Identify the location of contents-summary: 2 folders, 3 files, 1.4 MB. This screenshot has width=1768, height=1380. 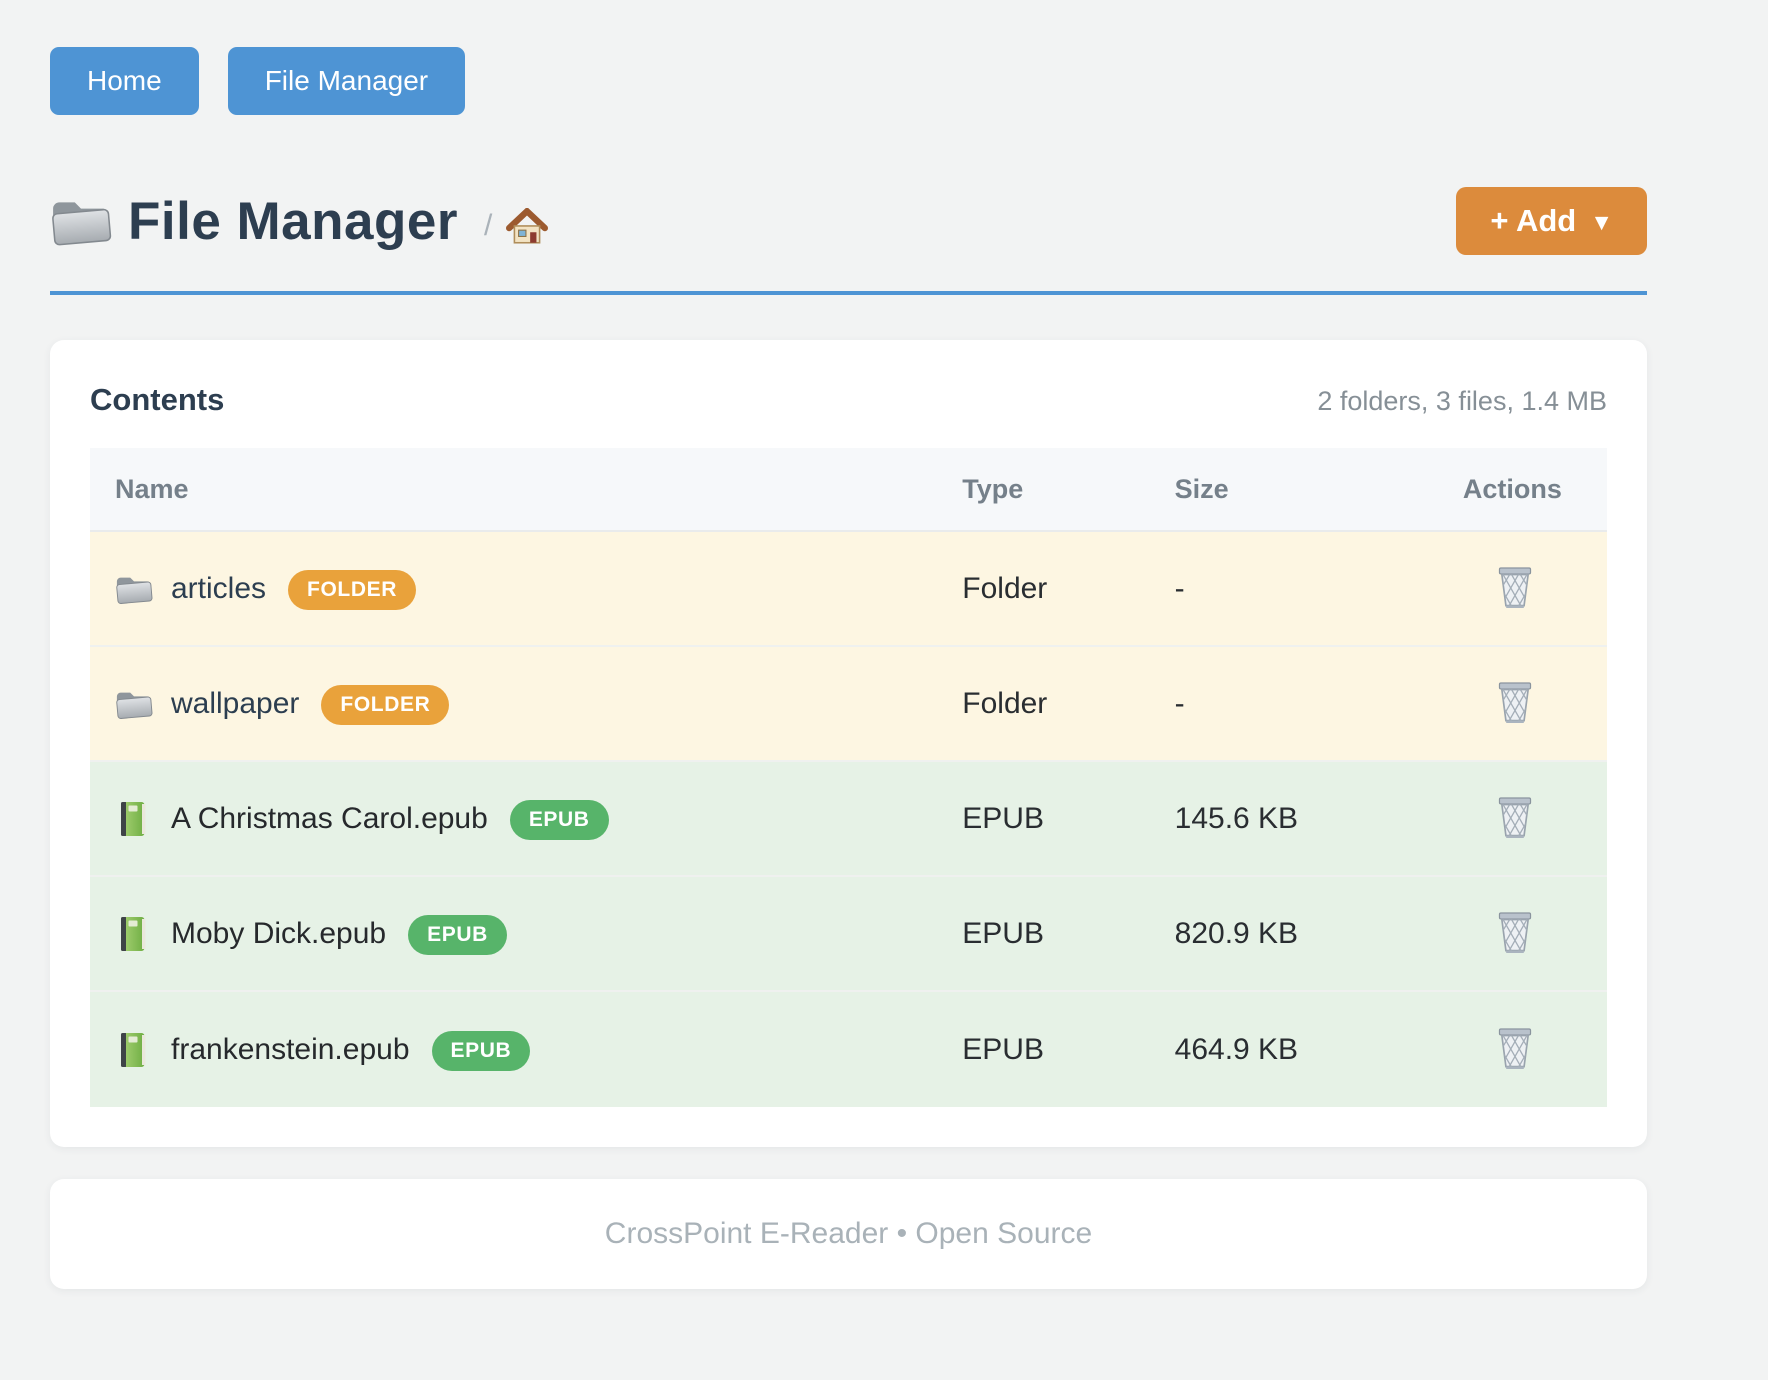
(1462, 401).